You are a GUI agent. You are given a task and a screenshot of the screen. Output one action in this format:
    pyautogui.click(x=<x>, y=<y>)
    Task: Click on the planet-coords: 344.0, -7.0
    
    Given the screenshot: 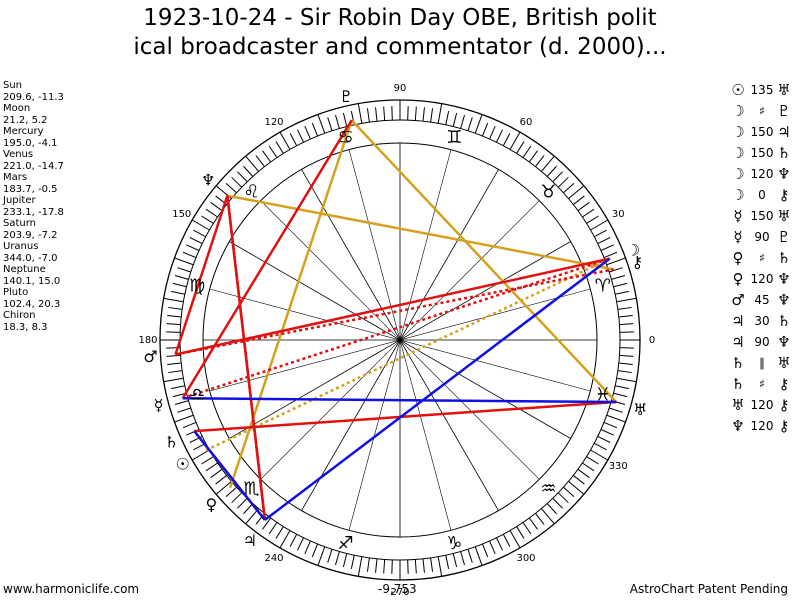 What is the action you would take?
    pyautogui.click(x=30, y=258)
    